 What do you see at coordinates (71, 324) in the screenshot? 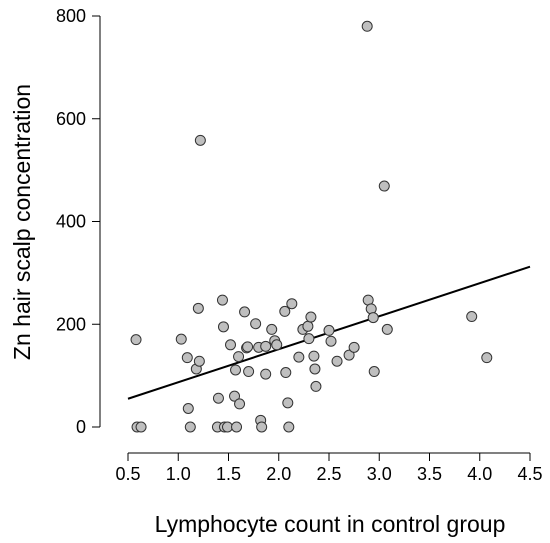
I see `y-tick-label: 200` at bounding box center [71, 324].